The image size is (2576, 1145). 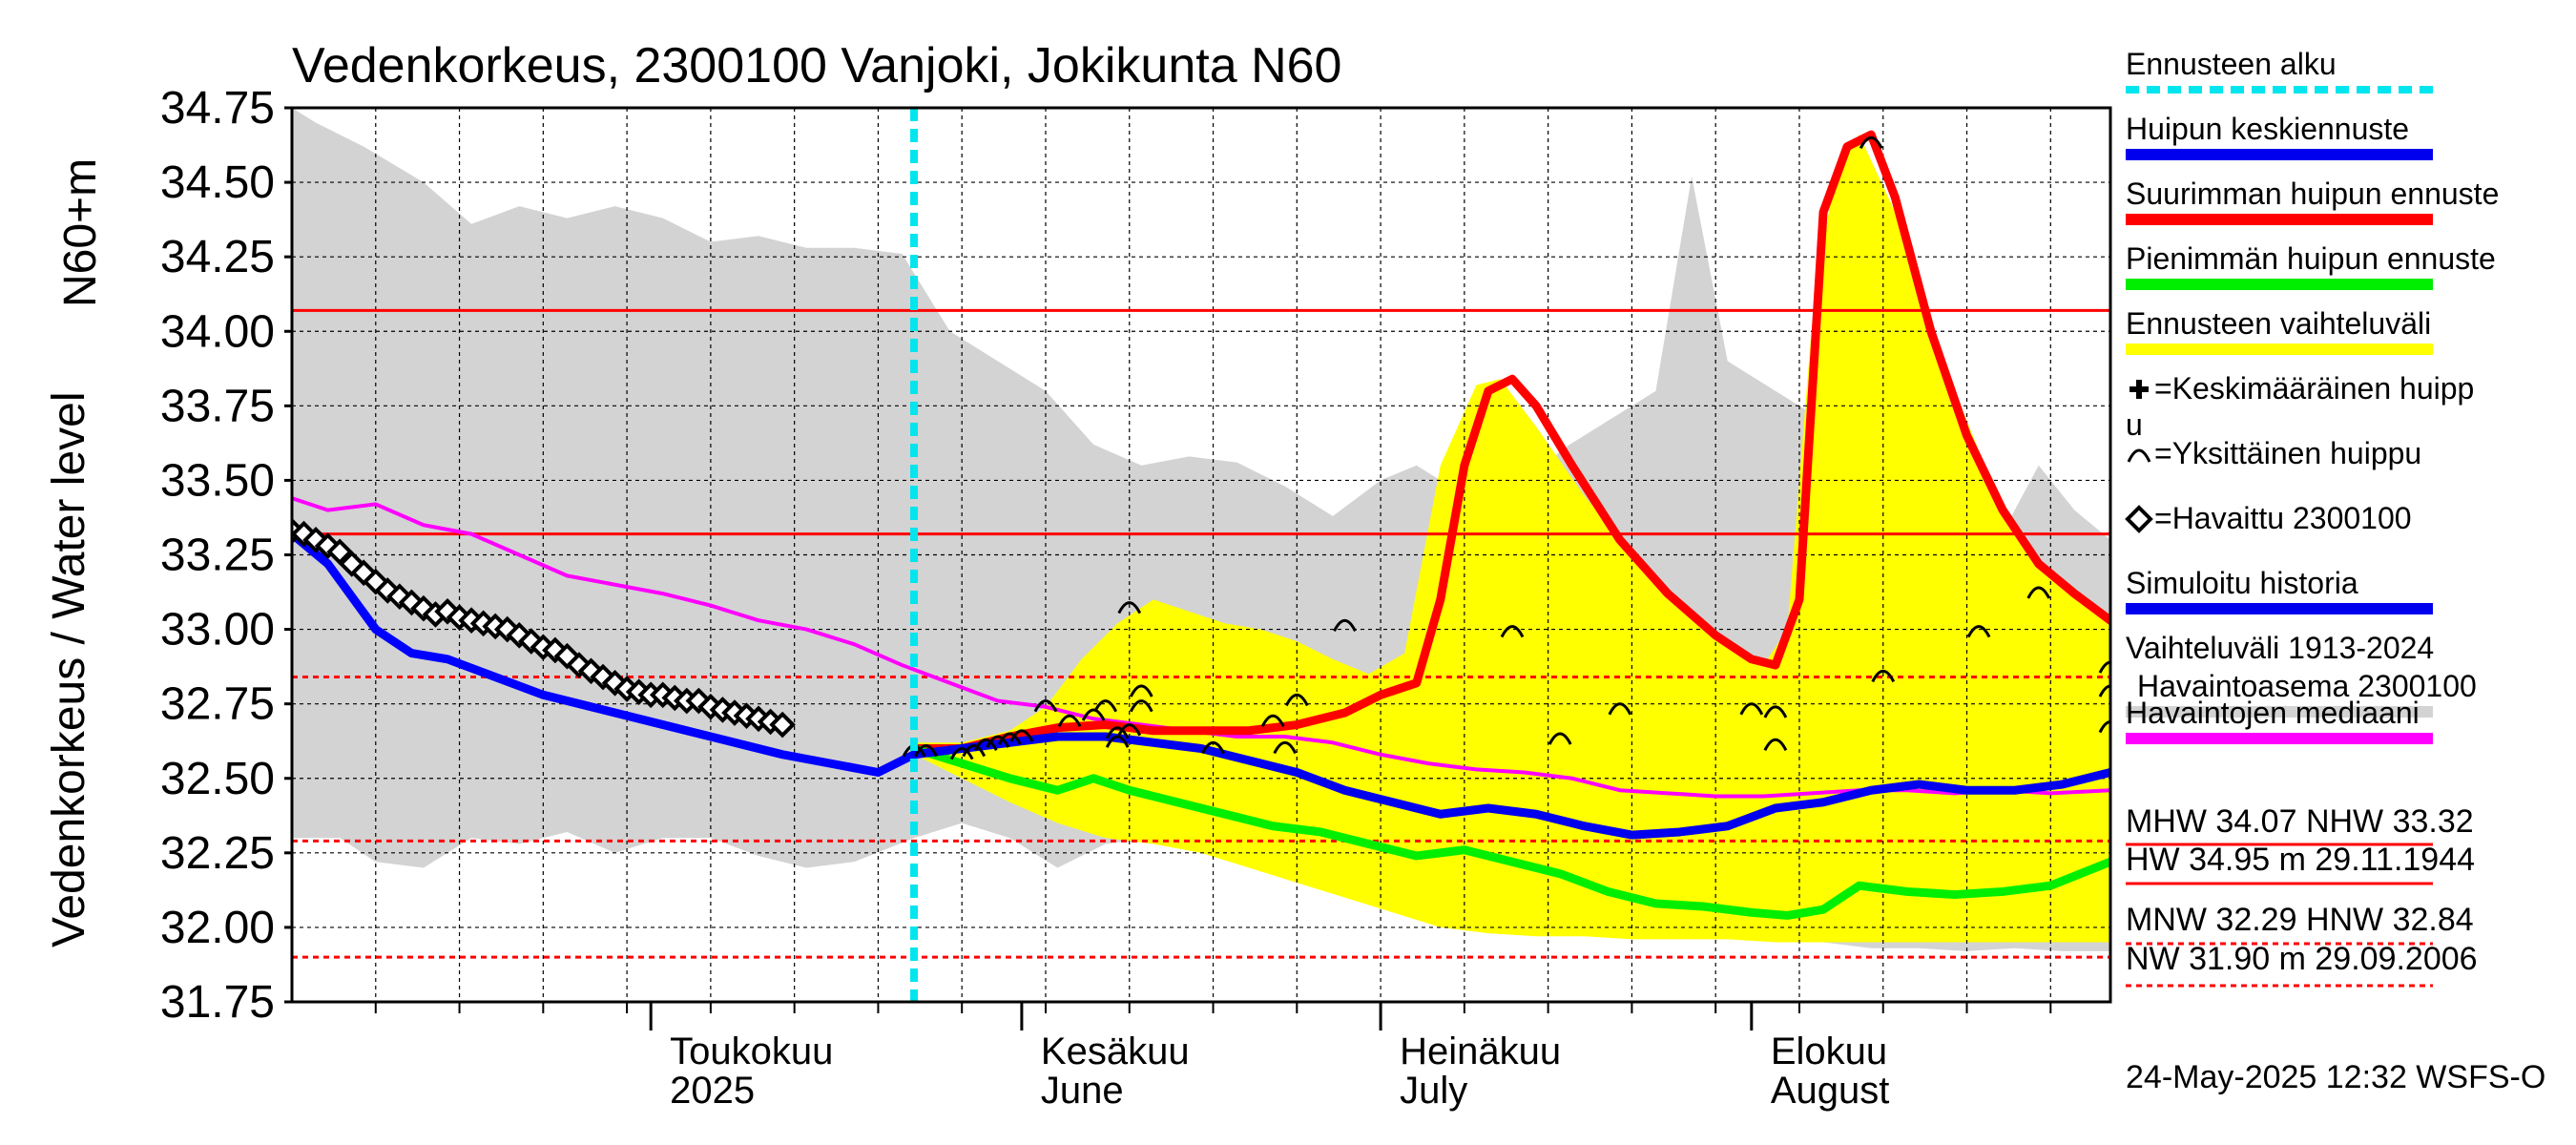 What do you see at coordinates (2300, 821) in the screenshot?
I see `stat-row-1: MHW 34.07 NHW 33.32` at bounding box center [2300, 821].